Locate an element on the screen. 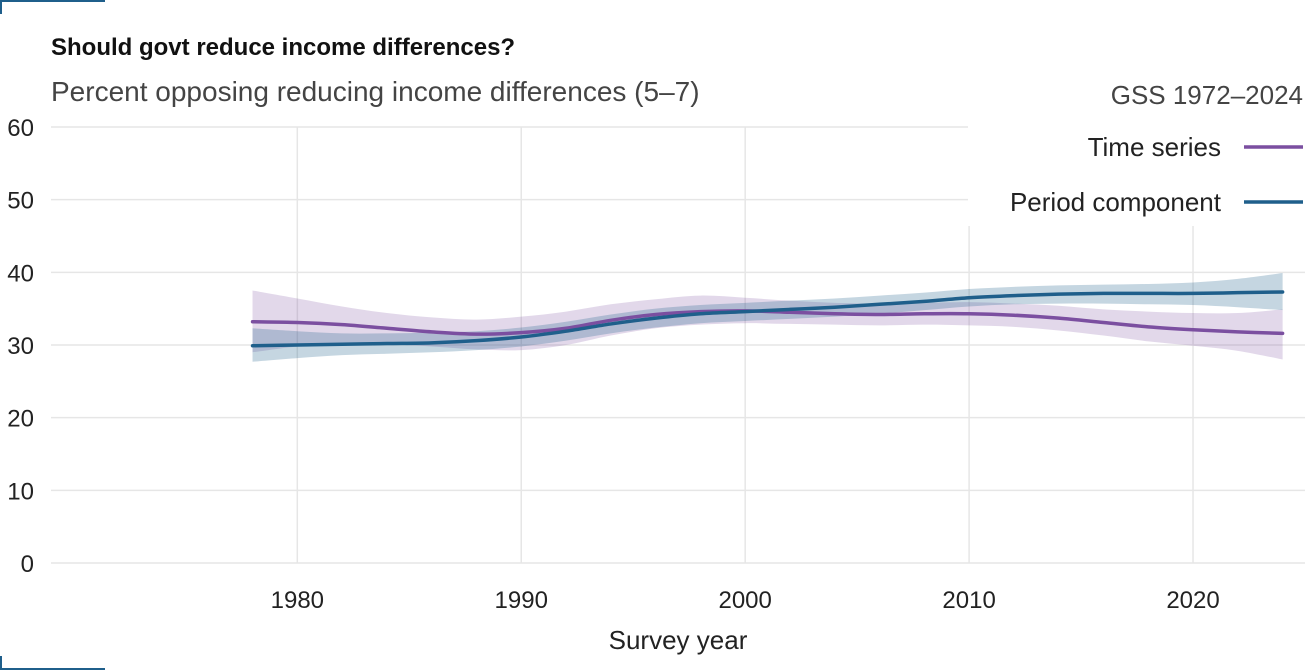 The height and width of the screenshot is (671, 1305). time-series-confidence-band is located at coordinates (767, 325).